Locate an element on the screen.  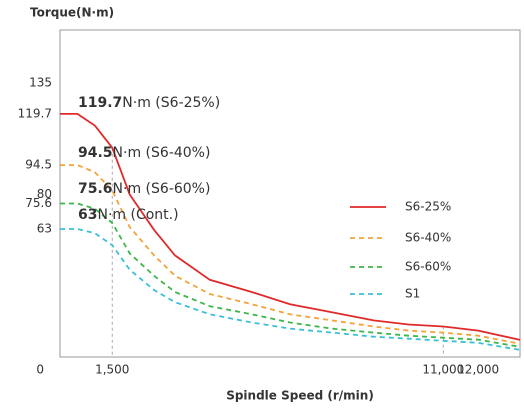
legend-label: S1 is located at coordinates (412, 294).